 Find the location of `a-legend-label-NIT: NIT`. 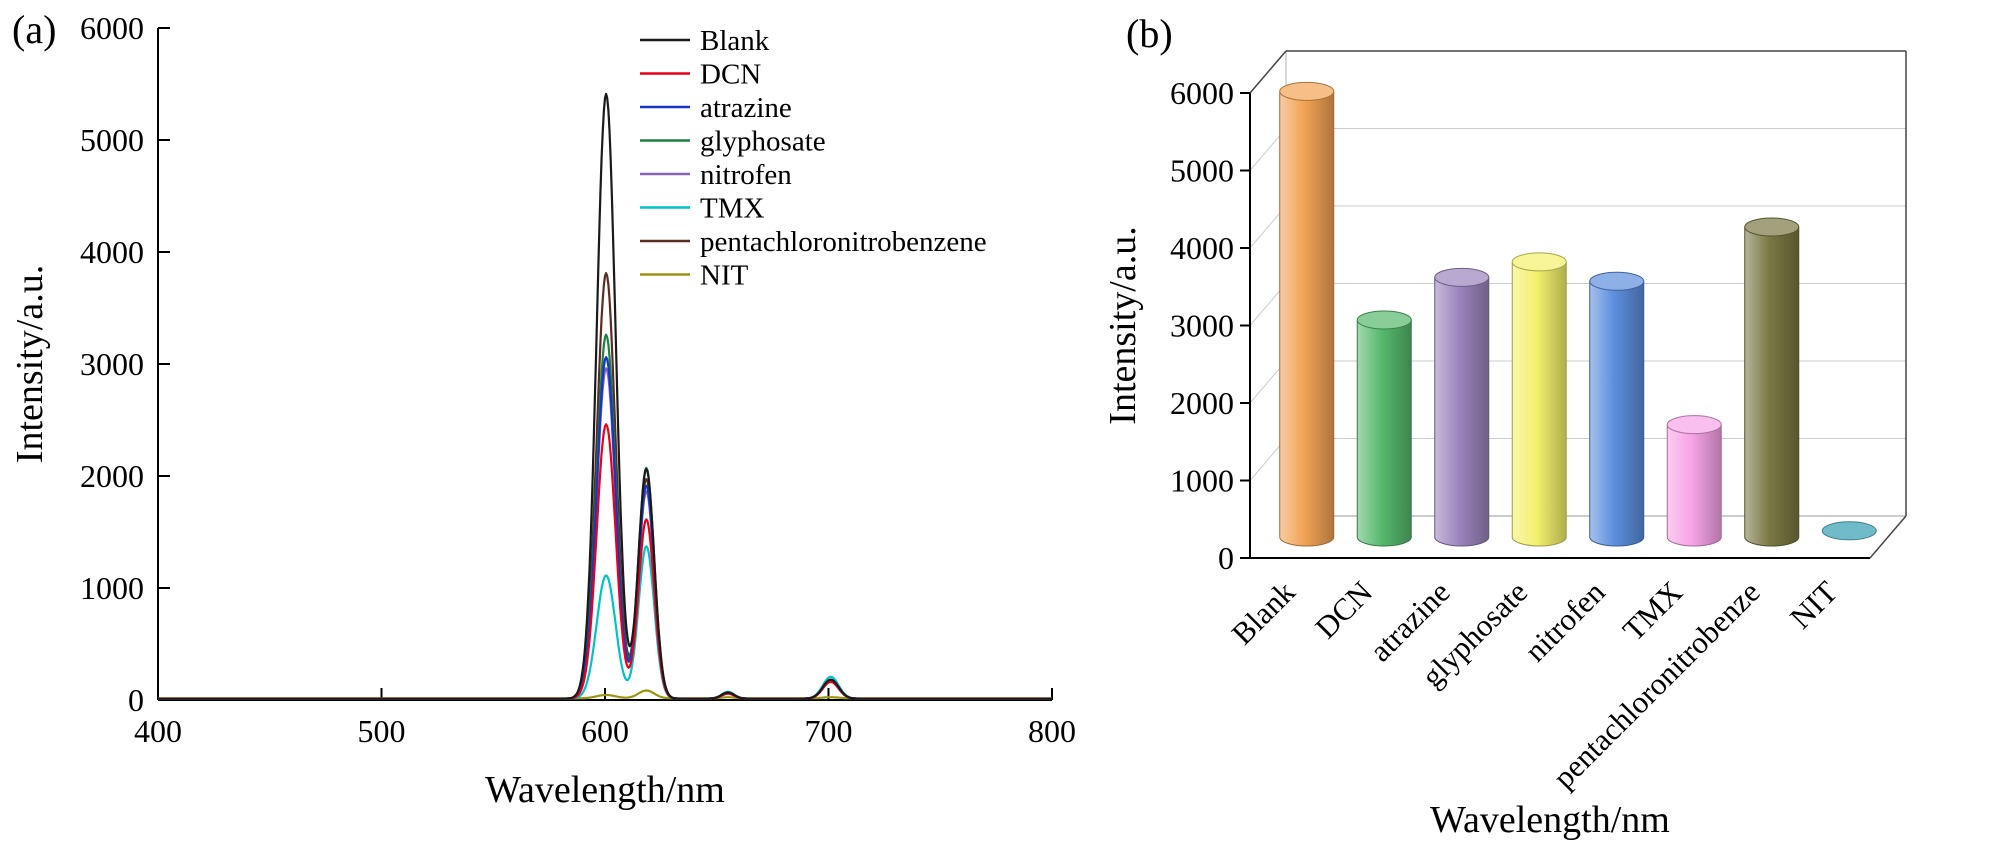

a-legend-label-NIT: NIT is located at coordinates (724, 276).